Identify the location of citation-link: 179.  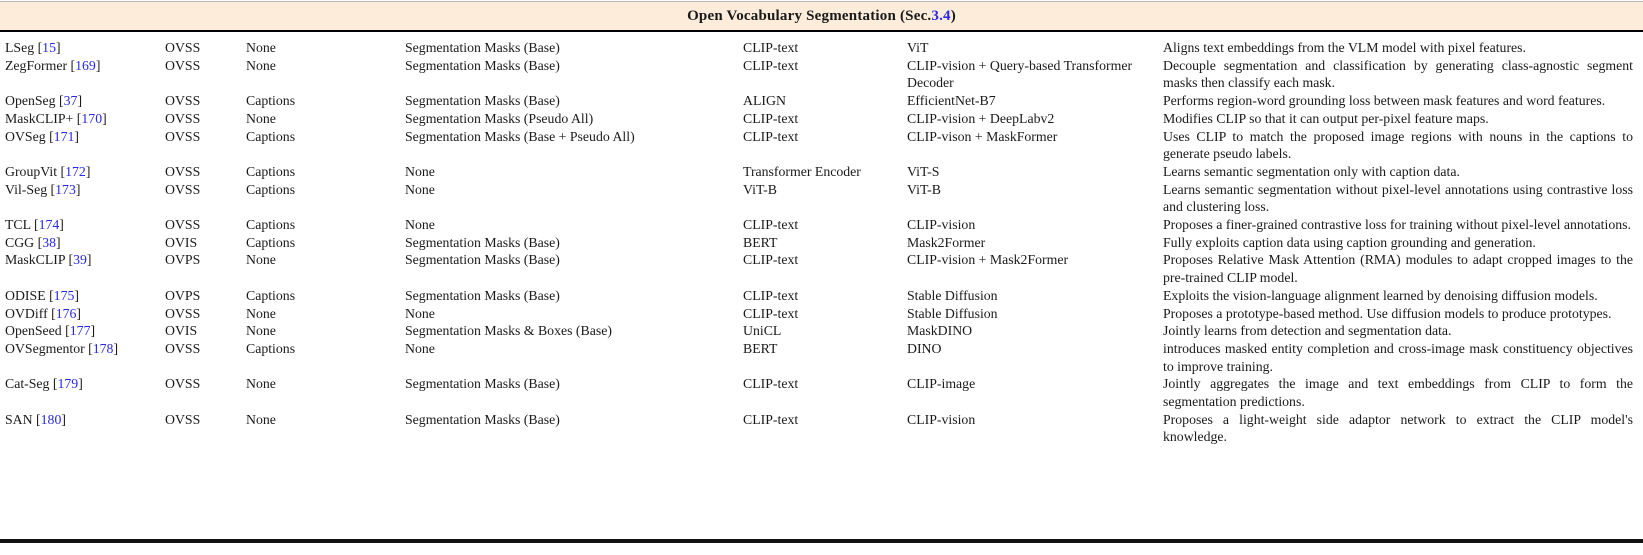
(68, 384).